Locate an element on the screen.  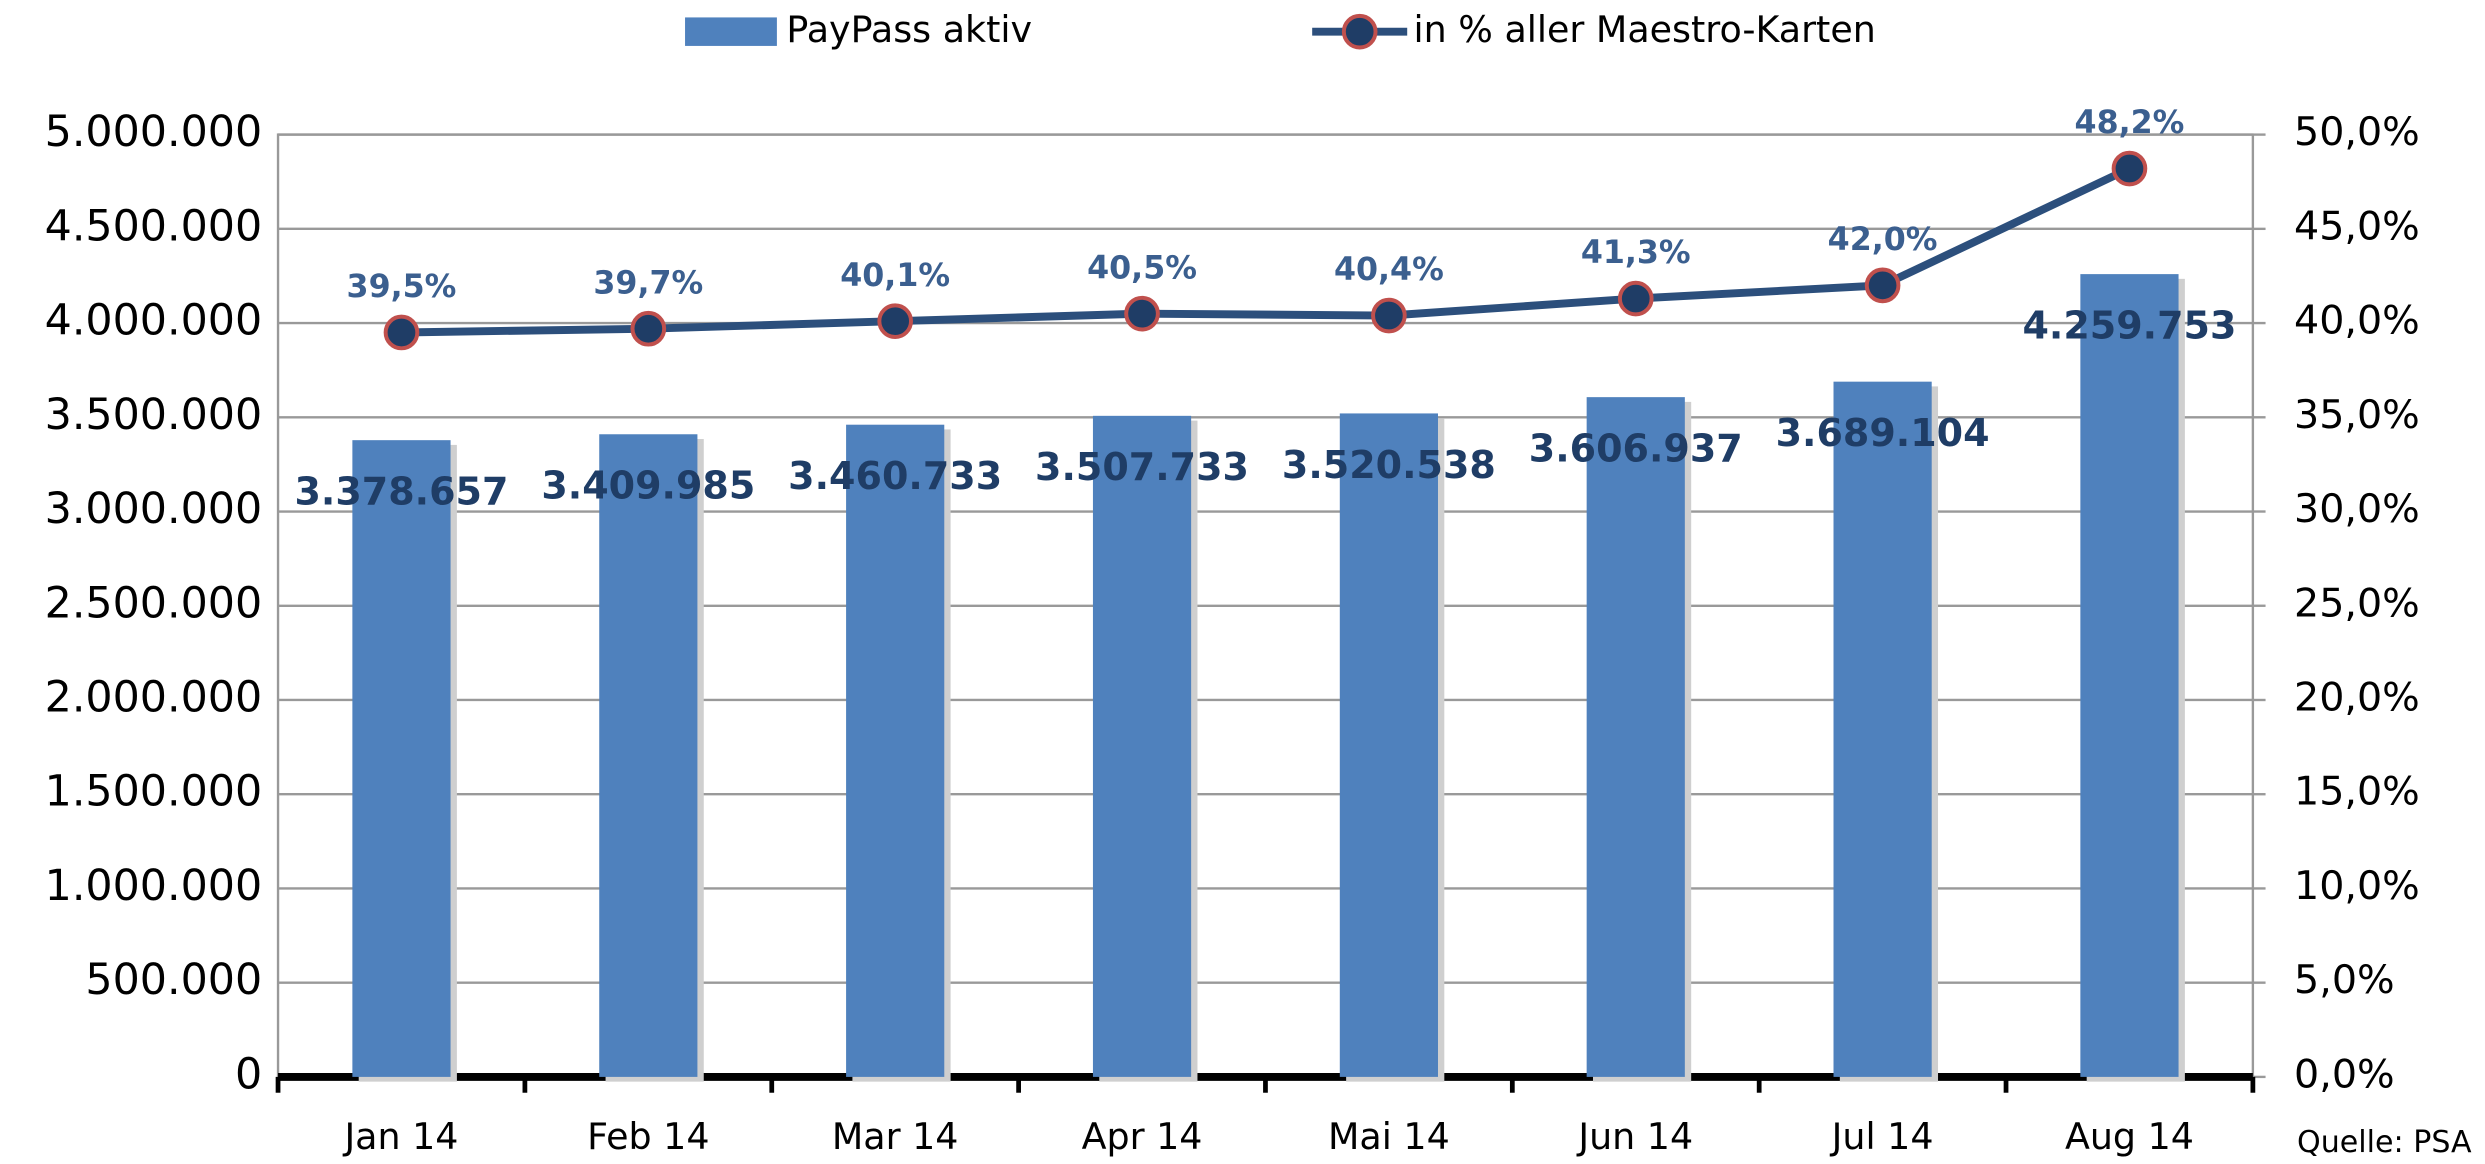
x-tick-label: Feb 14 is located at coordinates (648, 1136).